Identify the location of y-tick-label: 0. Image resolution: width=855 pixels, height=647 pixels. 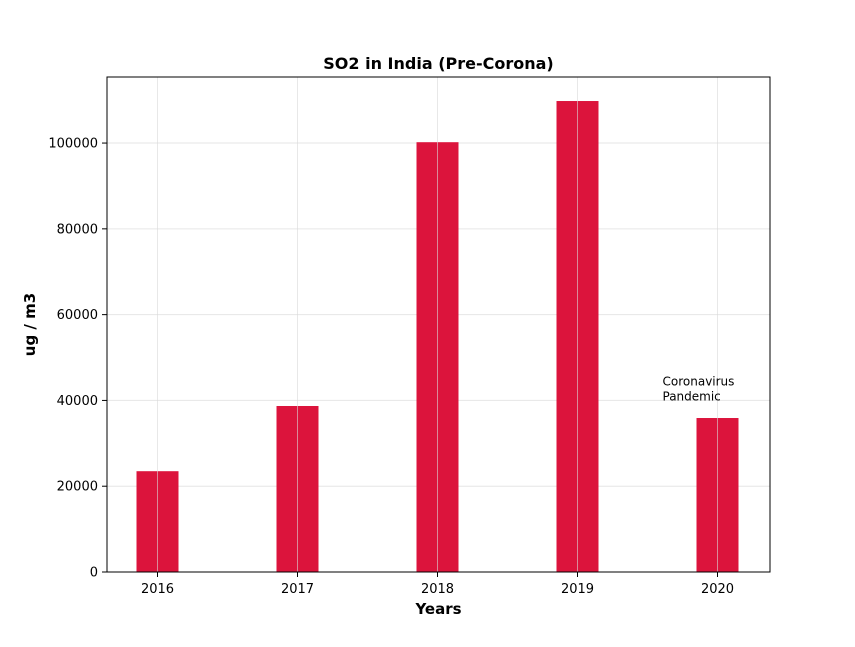
(94, 573).